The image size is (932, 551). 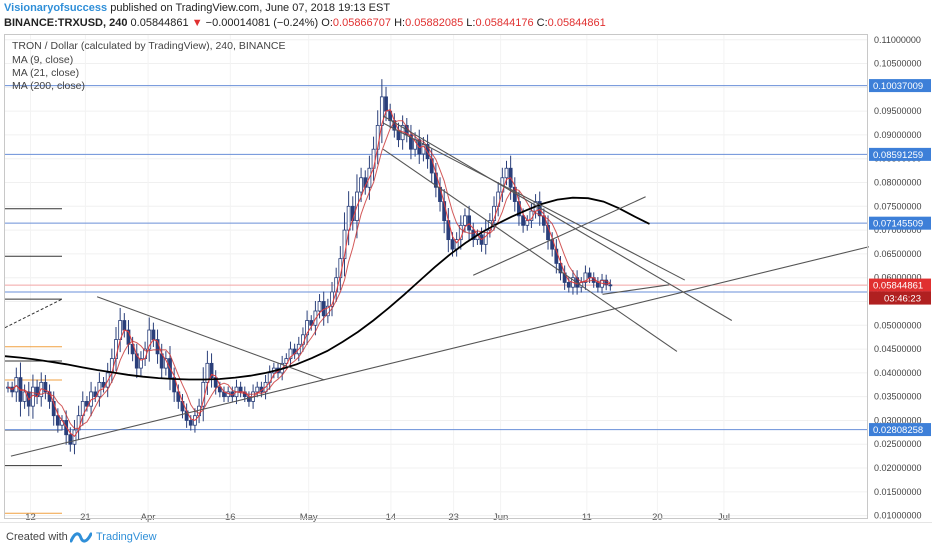 I want to click on y-tick-label: 0.02000000, so click(x=898, y=468).